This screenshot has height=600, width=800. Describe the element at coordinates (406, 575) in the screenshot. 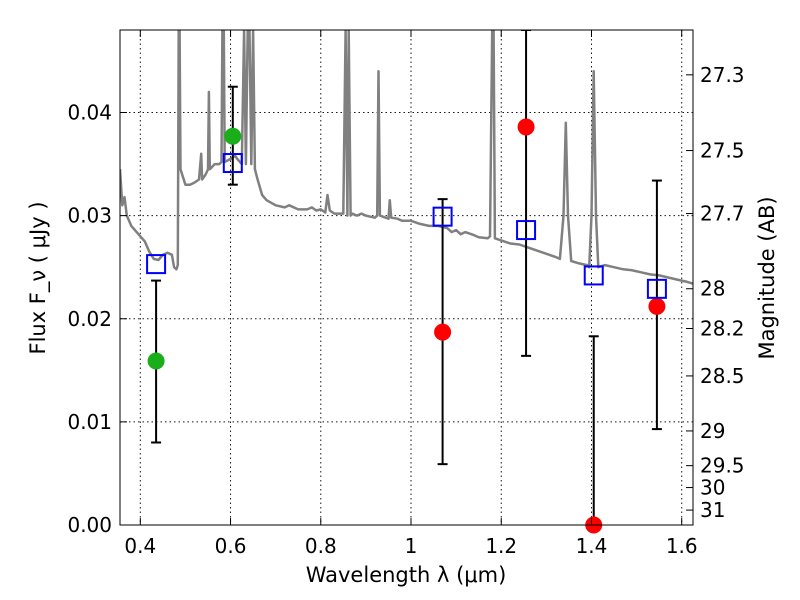

I see `x-axis-label: Wavelength λ (μm)` at that location.